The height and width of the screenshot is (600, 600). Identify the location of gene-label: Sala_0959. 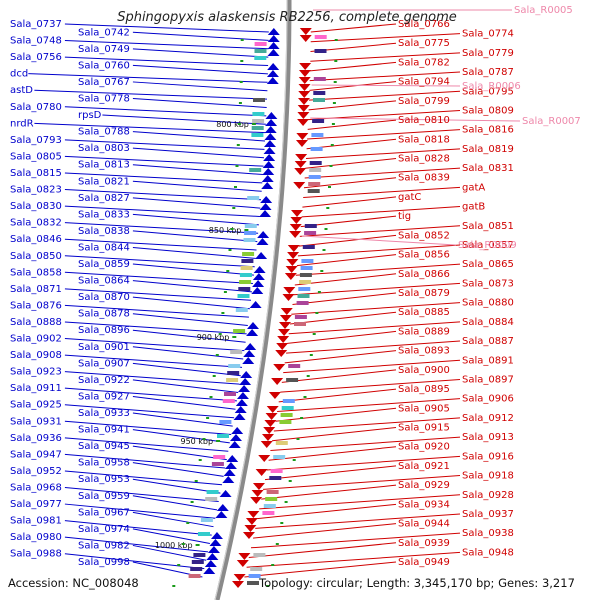
(104, 496).